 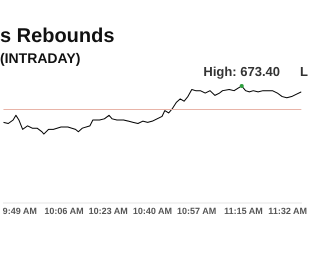 I want to click on x-tick-label: 11:15 AM, so click(x=243, y=211).